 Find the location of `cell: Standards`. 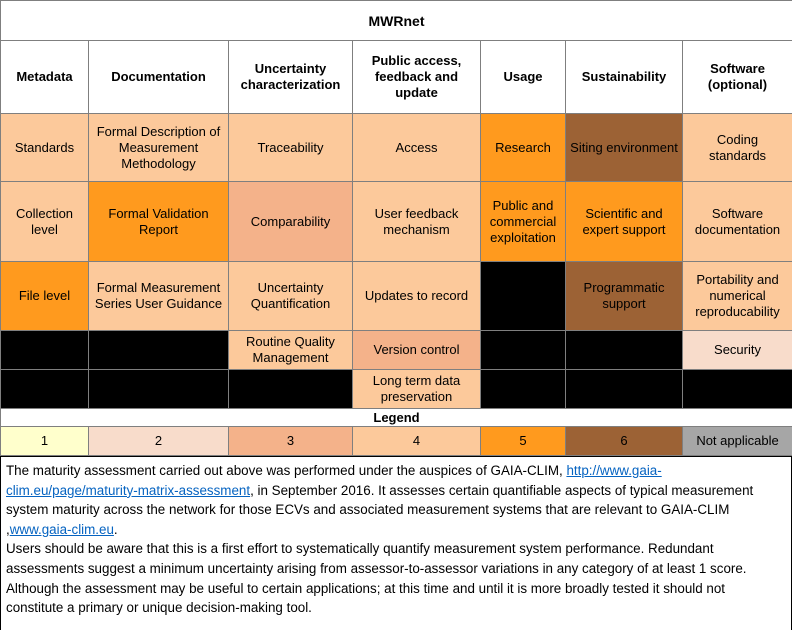

cell: Standards is located at coordinates (44, 147).